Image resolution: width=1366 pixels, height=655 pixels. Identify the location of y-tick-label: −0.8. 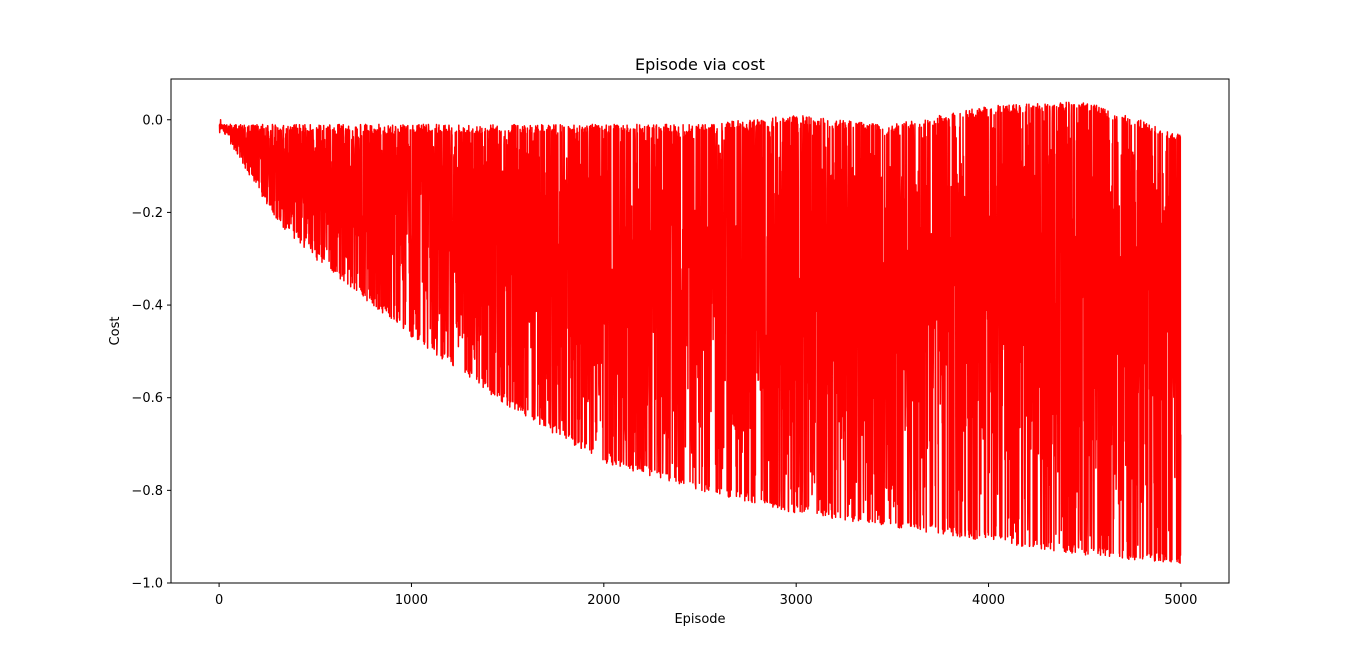
(147, 491).